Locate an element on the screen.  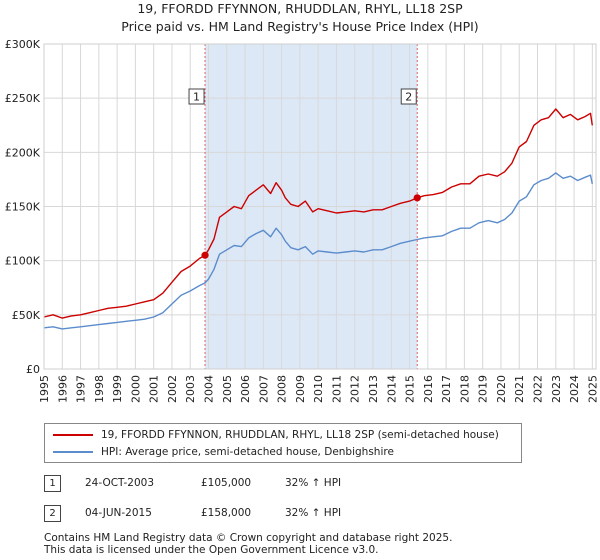
x-tick-label: 2003 is located at coordinates (190, 389).